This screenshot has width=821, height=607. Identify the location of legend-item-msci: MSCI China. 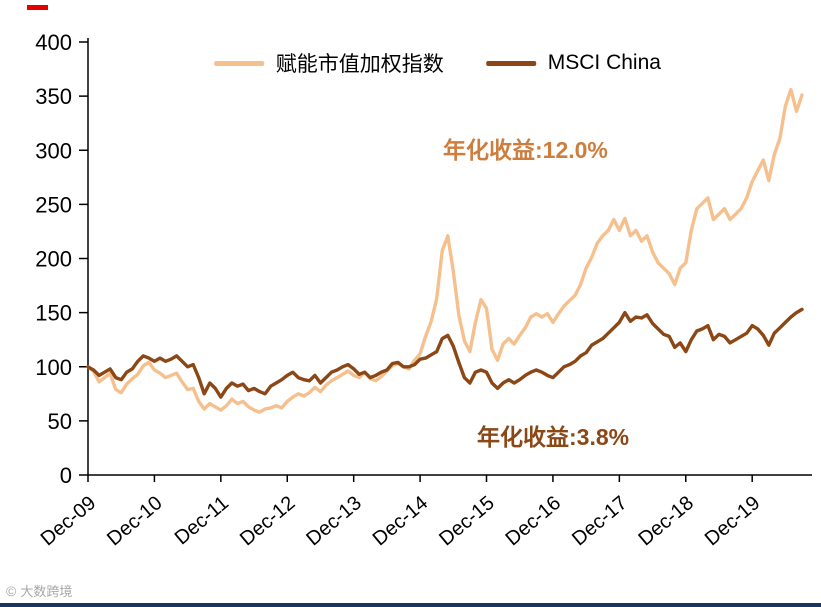
(573, 63).